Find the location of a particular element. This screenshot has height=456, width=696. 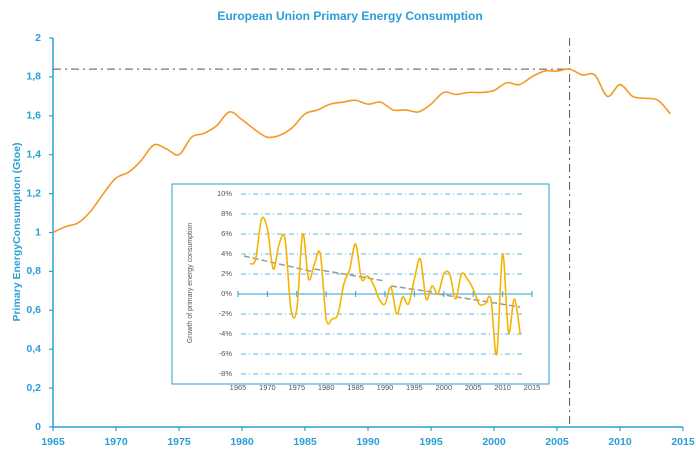

y-tick-label: 0,6 is located at coordinates (33, 310).